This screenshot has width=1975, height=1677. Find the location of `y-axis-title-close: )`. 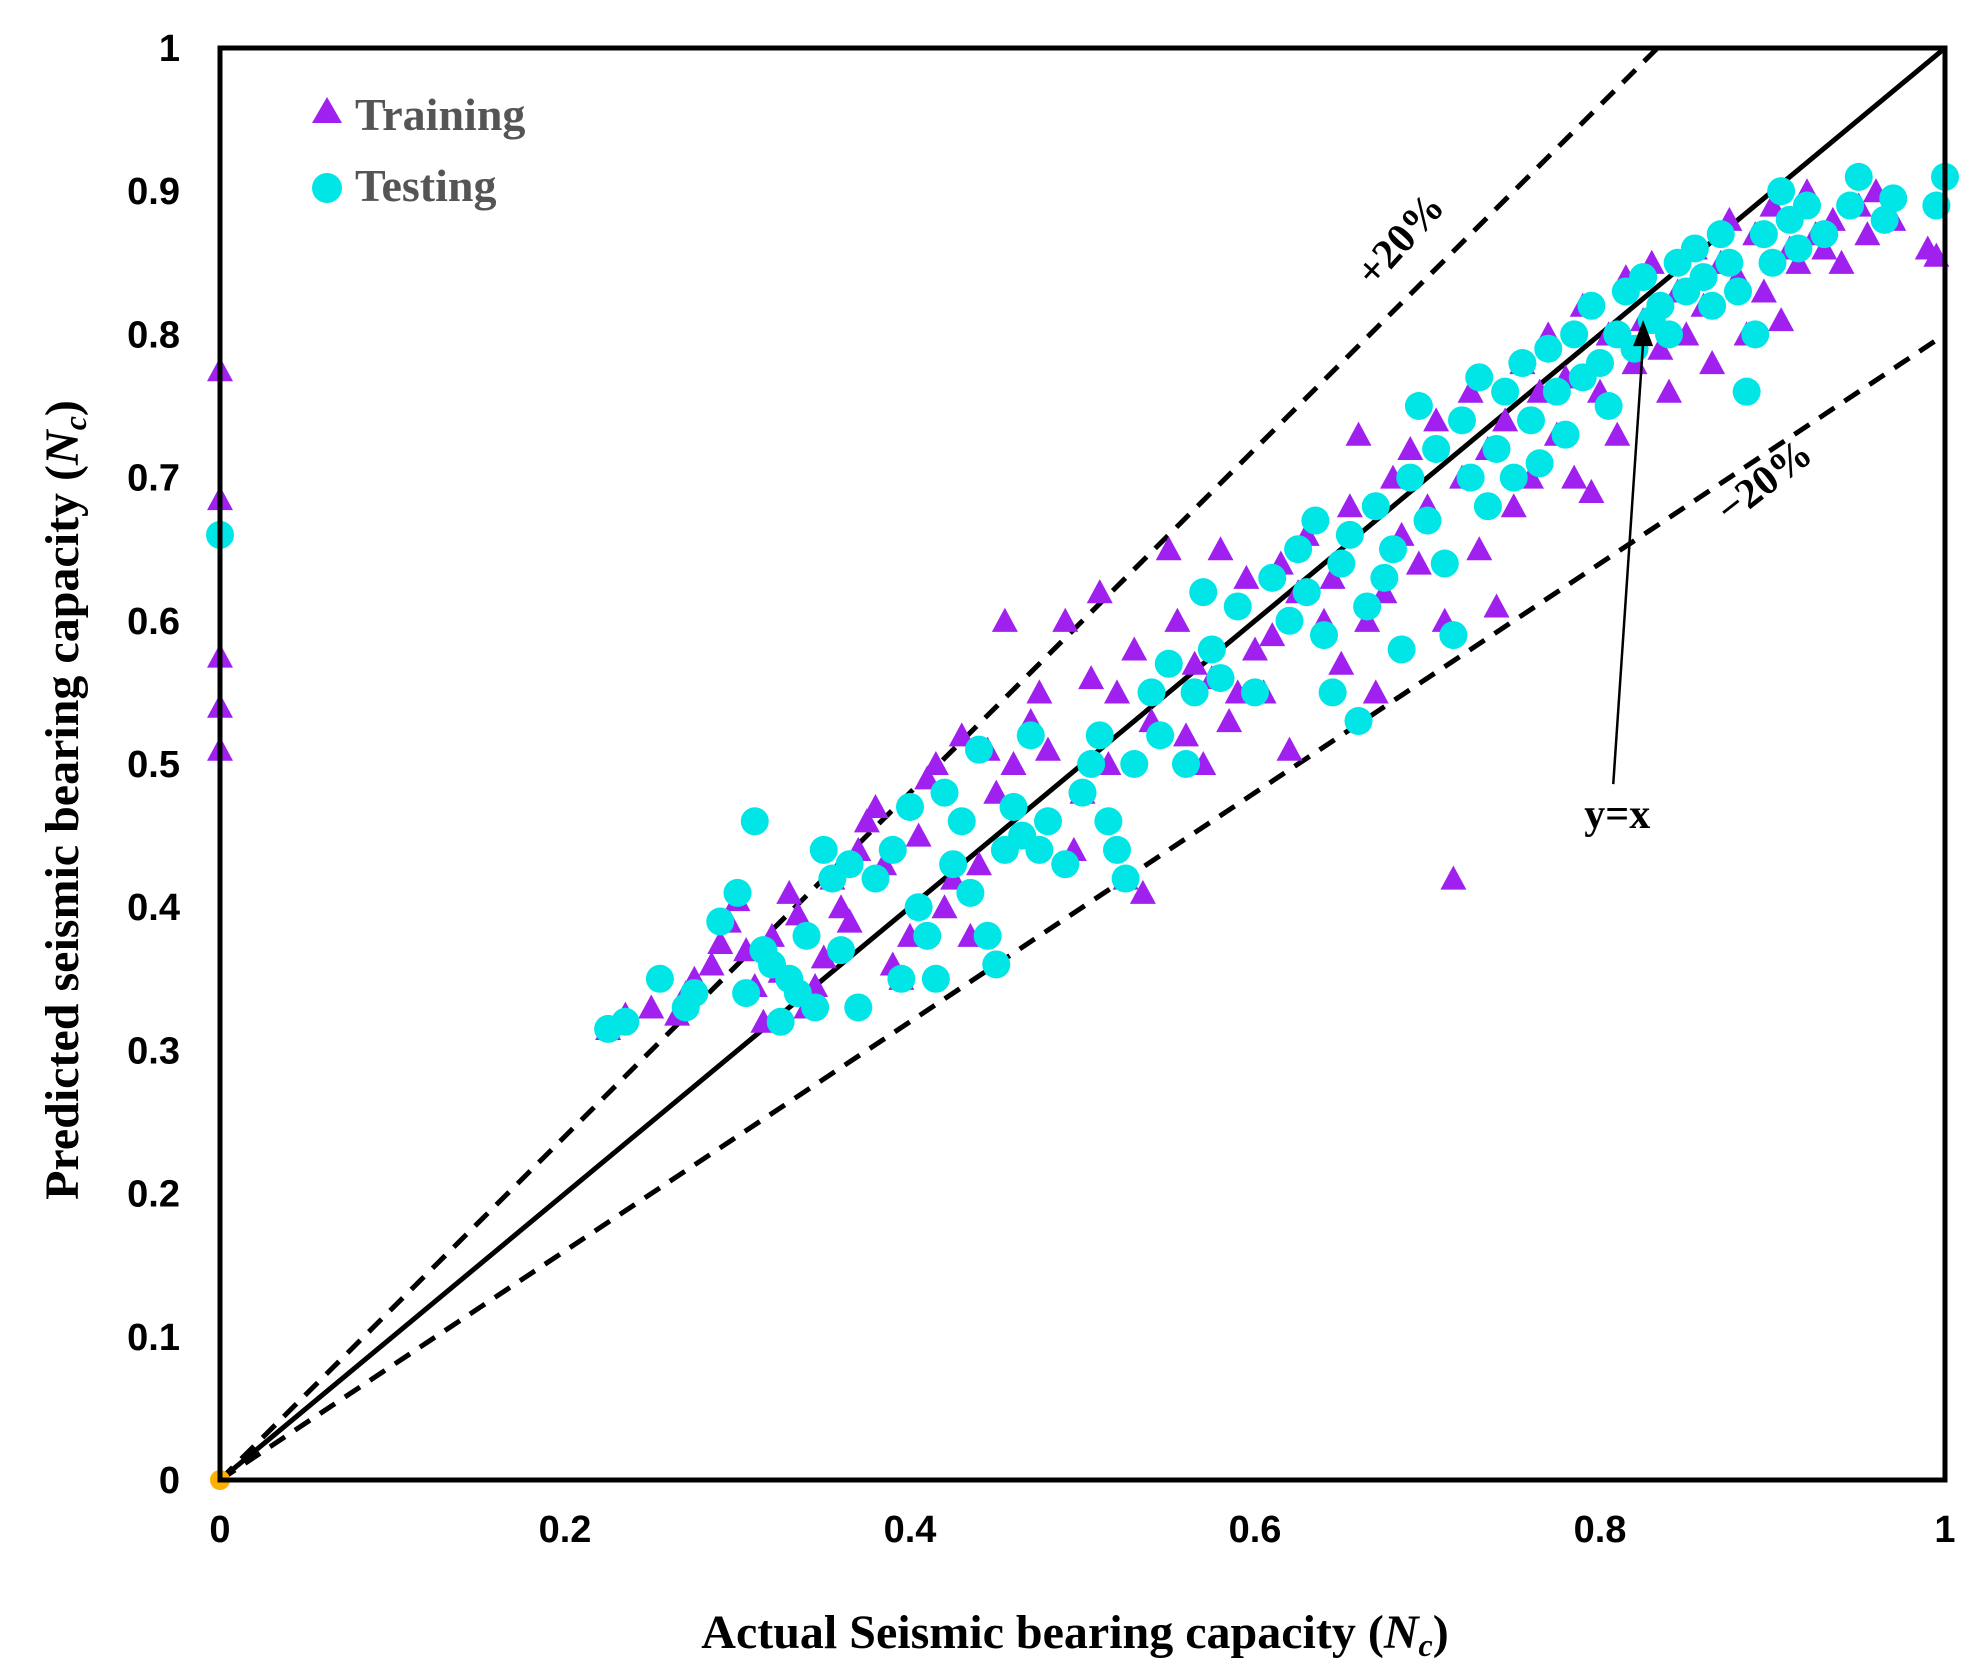

y-axis-title-close: ) is located at coordinates (62, 408).